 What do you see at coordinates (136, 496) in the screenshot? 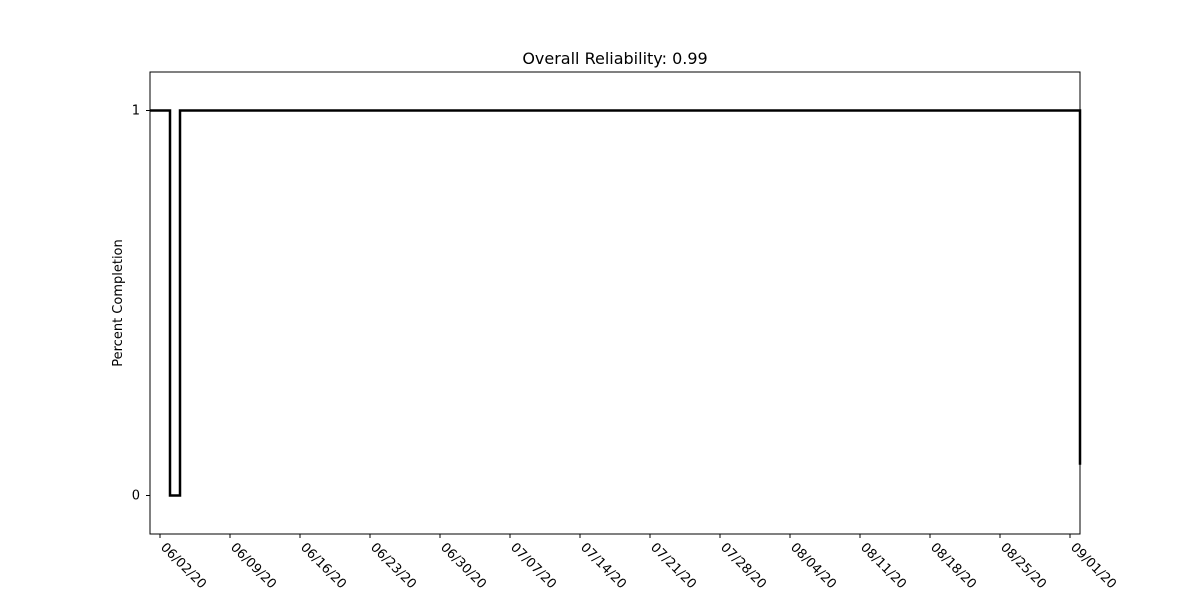
I see `y-tick-label: 0` at bounding box center [136, 496].